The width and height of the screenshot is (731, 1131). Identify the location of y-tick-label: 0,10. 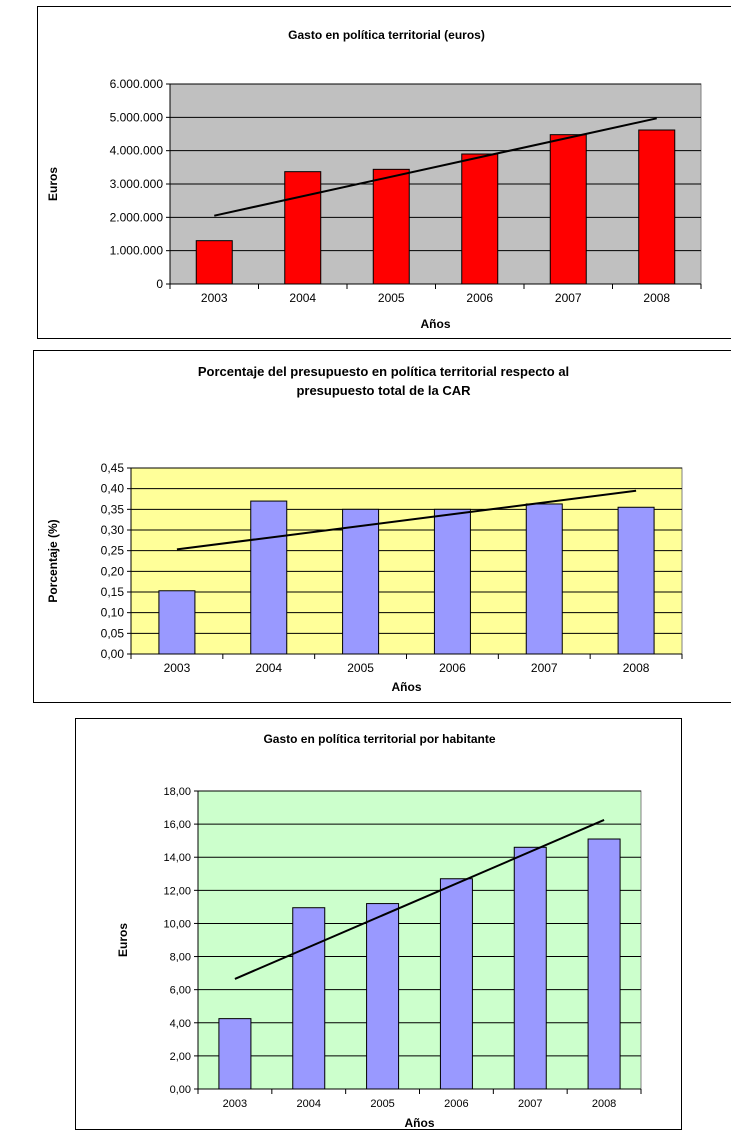
(113, 613).